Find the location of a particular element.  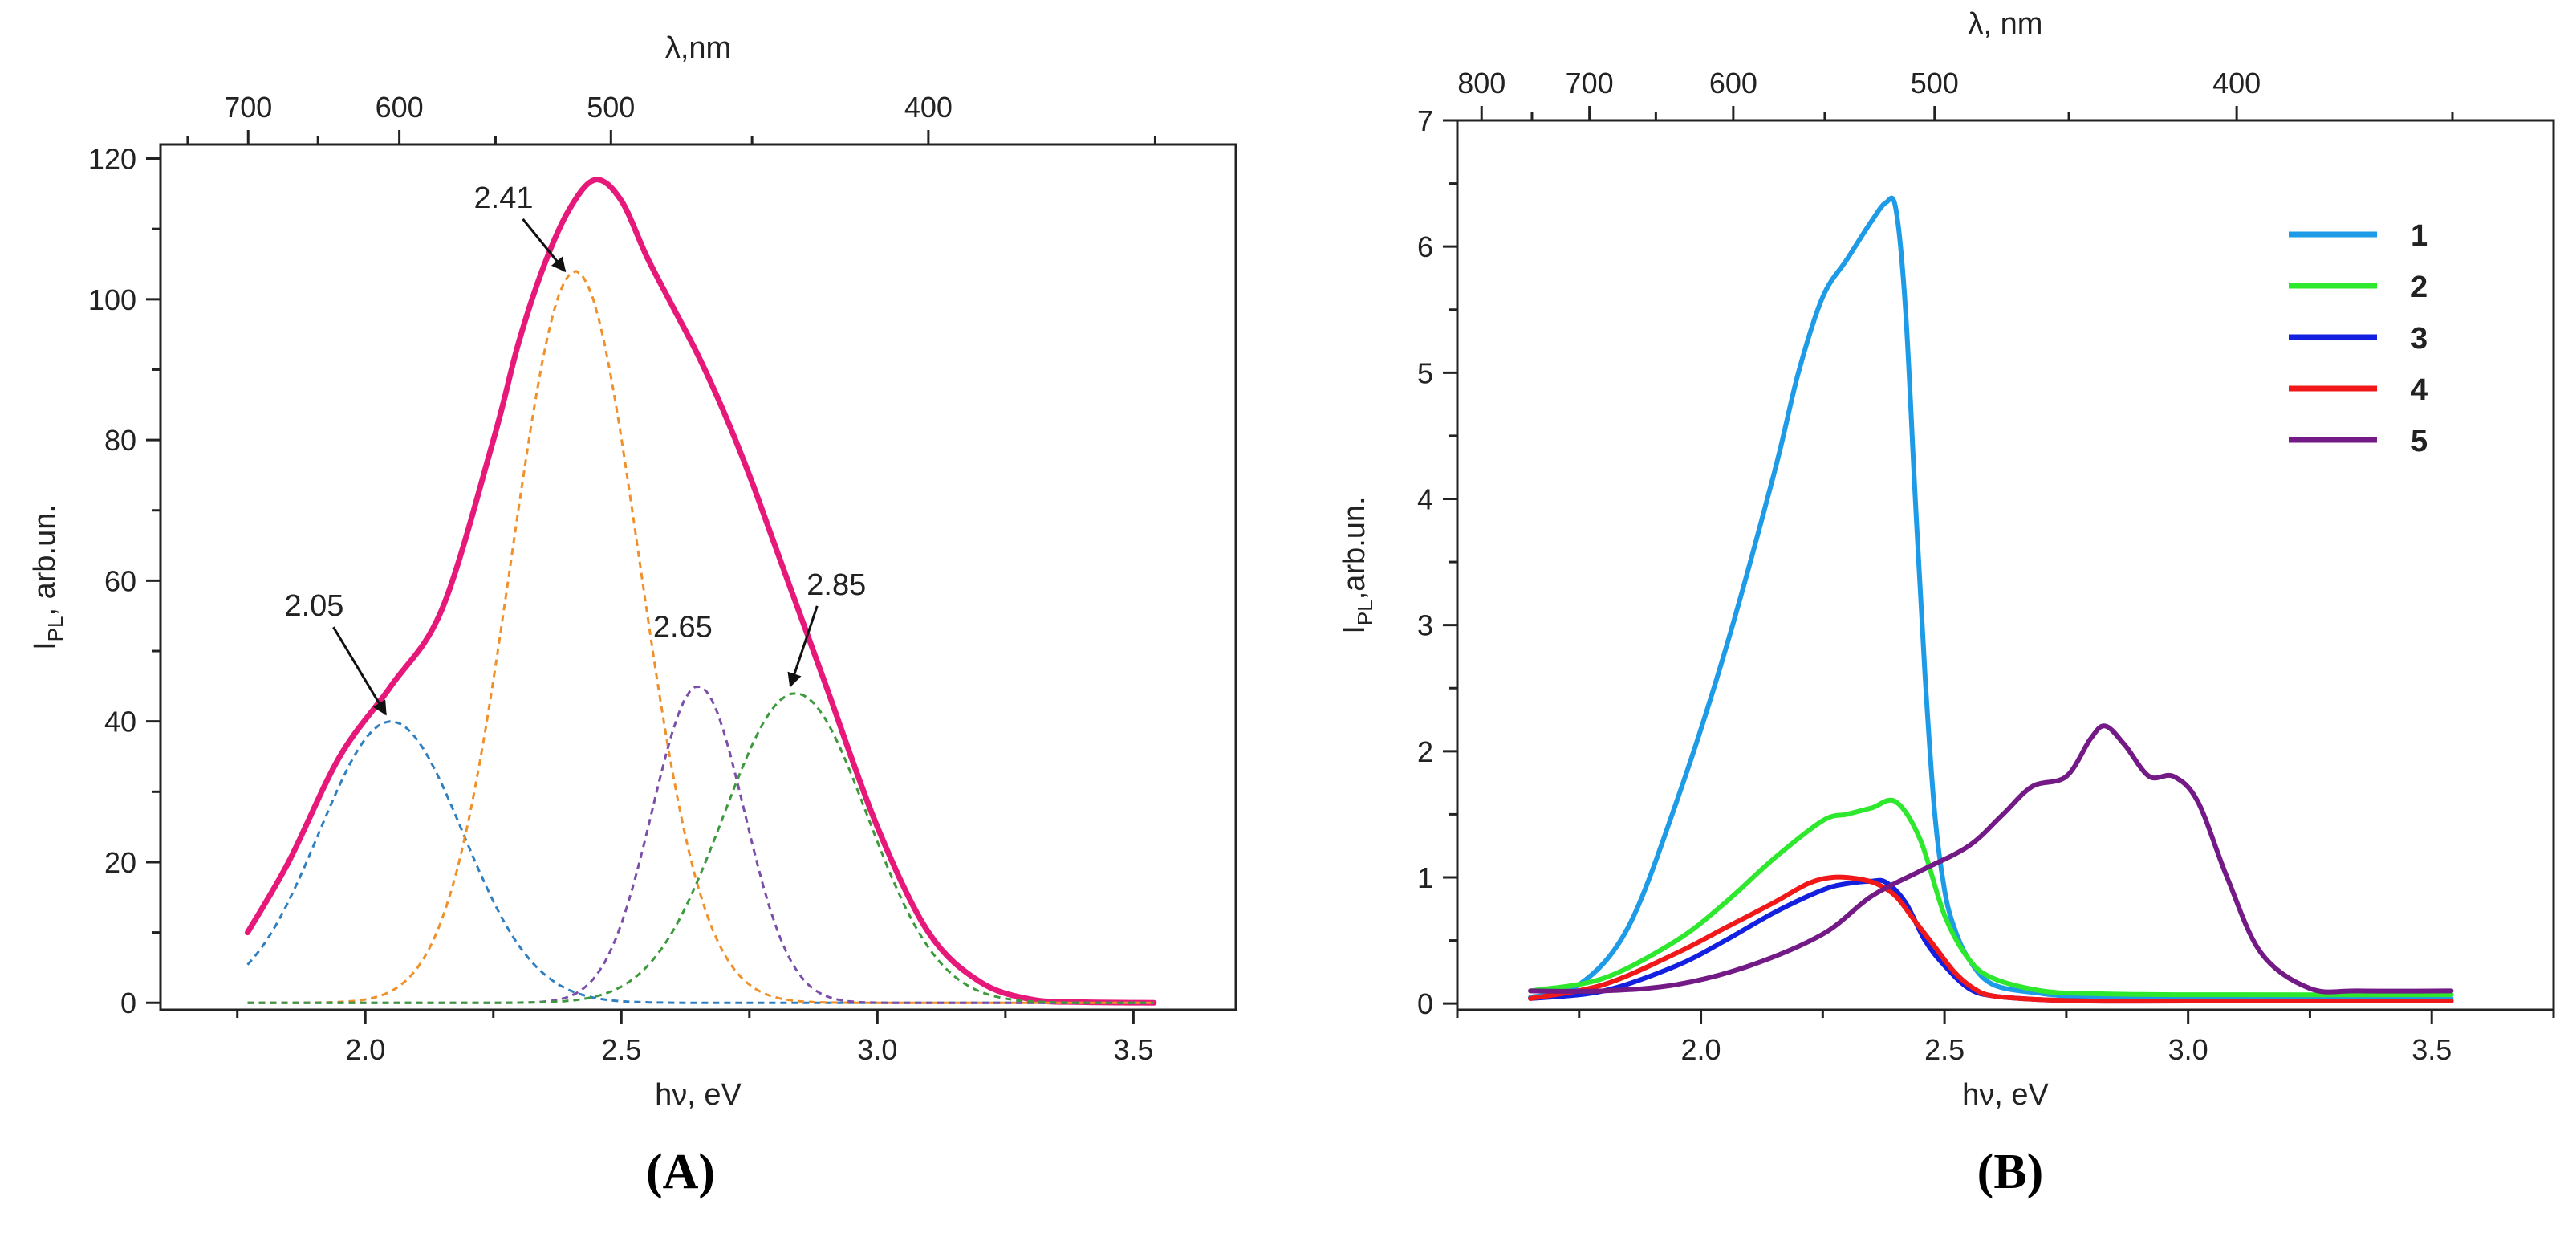

y-tick-label: 5 is located at coordinates (1425, 372).